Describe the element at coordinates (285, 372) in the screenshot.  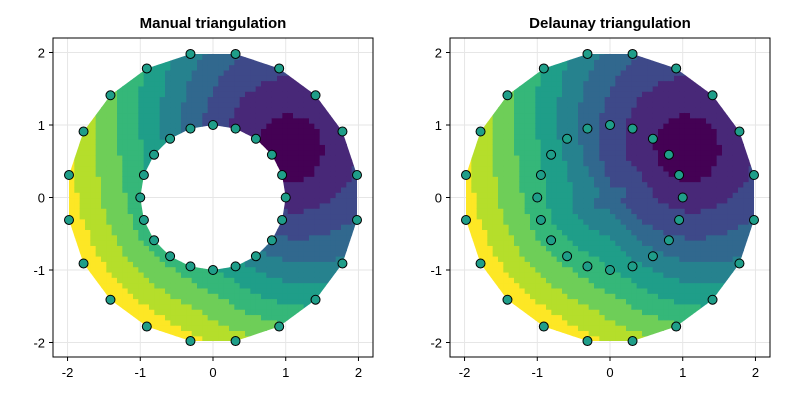
I see `x-tick-label: 1` at that location.